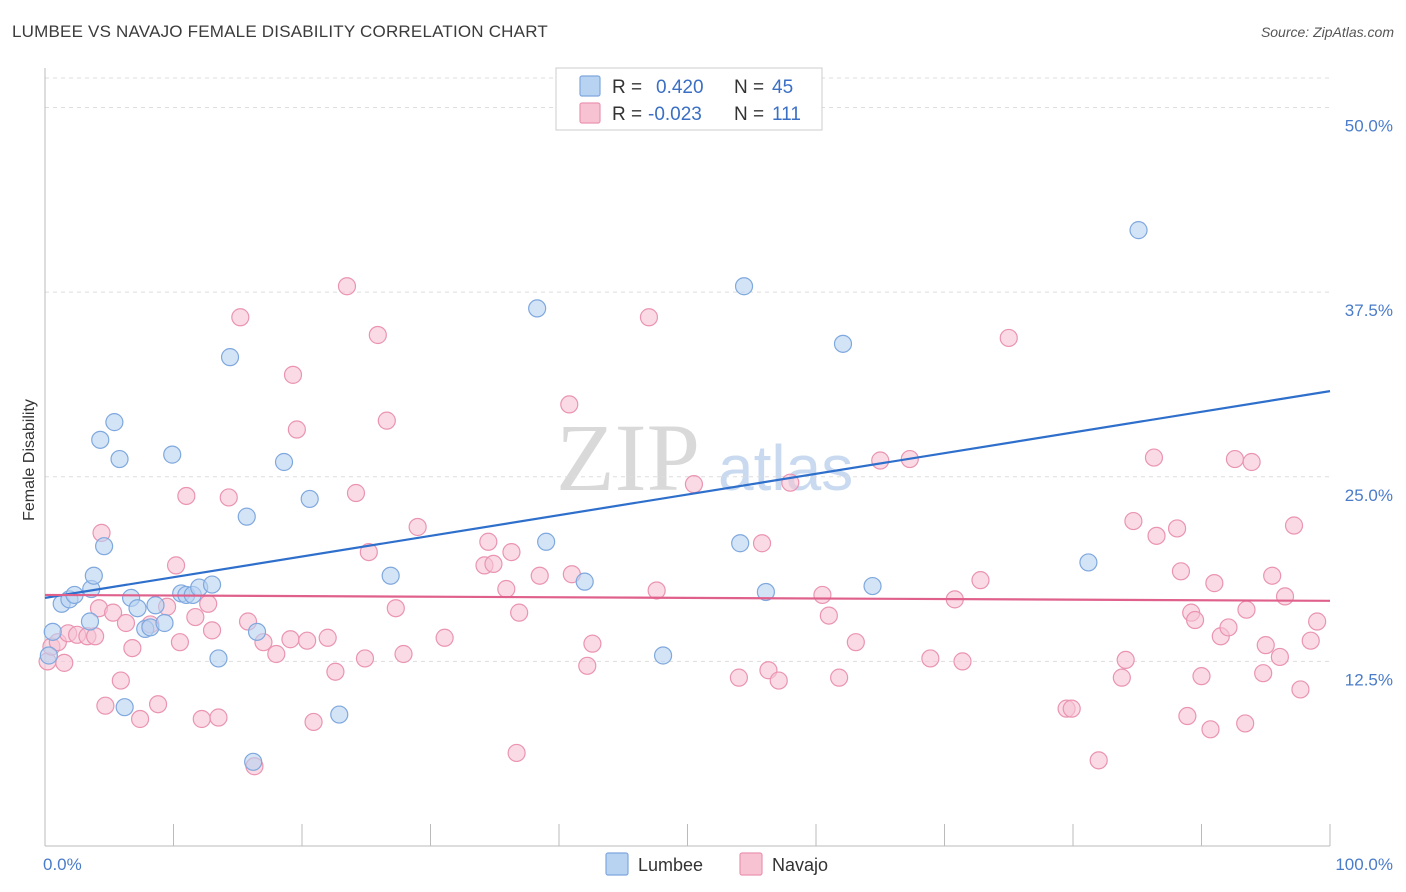 The height and width of the screenshot is (892, 1406). Describe the element at coordinates (749, 87) in the screenshot. I see `legend-n-label-lumbee: N =` at that location.